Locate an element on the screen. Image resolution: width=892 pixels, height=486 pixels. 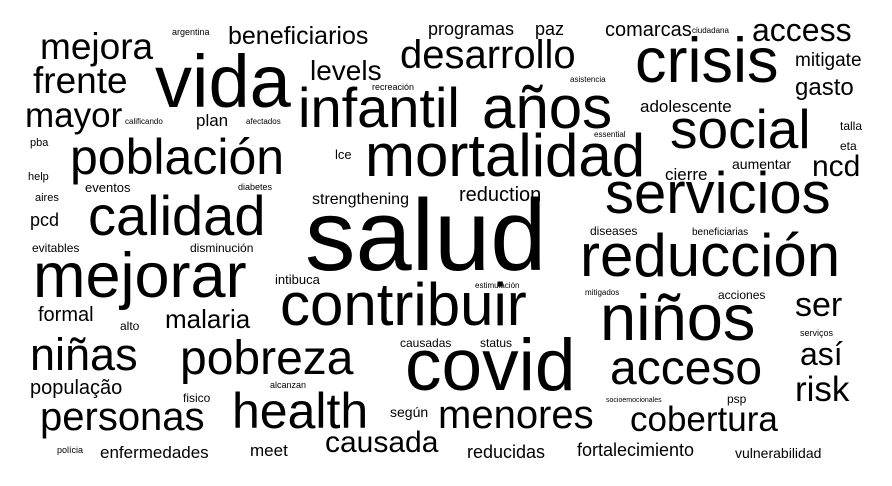
word-crisis: crisis is located at coordinates (707, 61).